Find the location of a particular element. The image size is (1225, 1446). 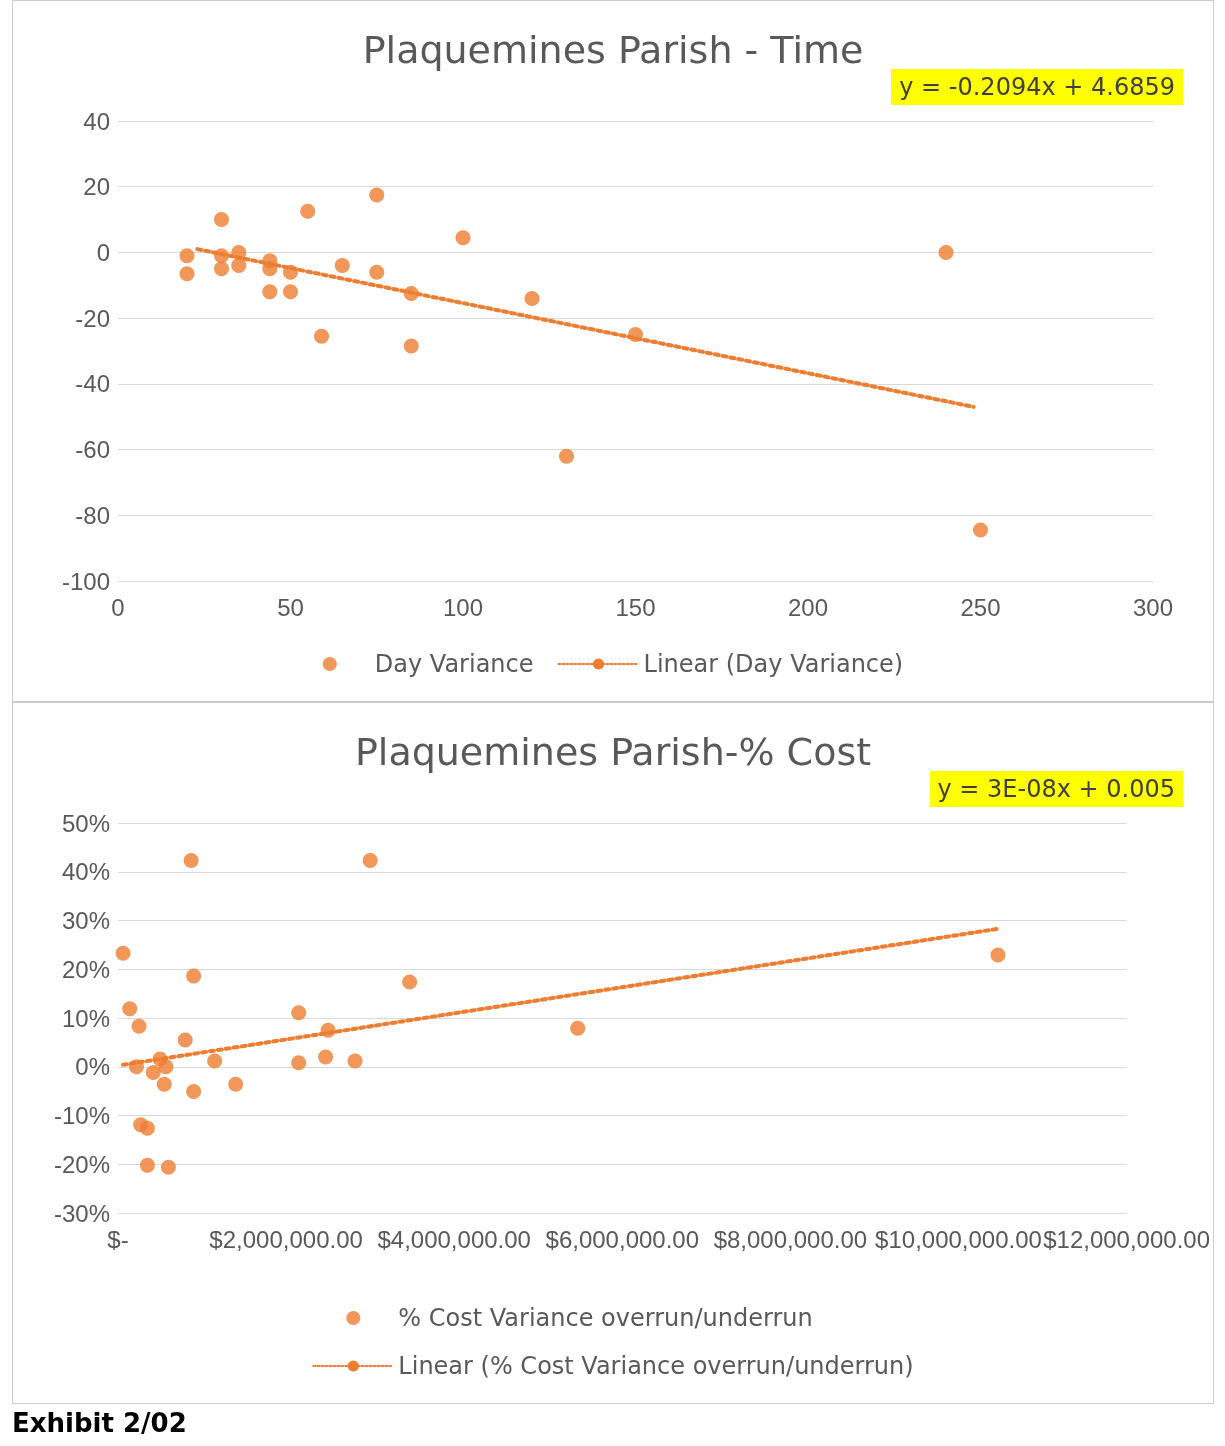

text: Exhibit 2/02 is located at coordinates (100, 1423).